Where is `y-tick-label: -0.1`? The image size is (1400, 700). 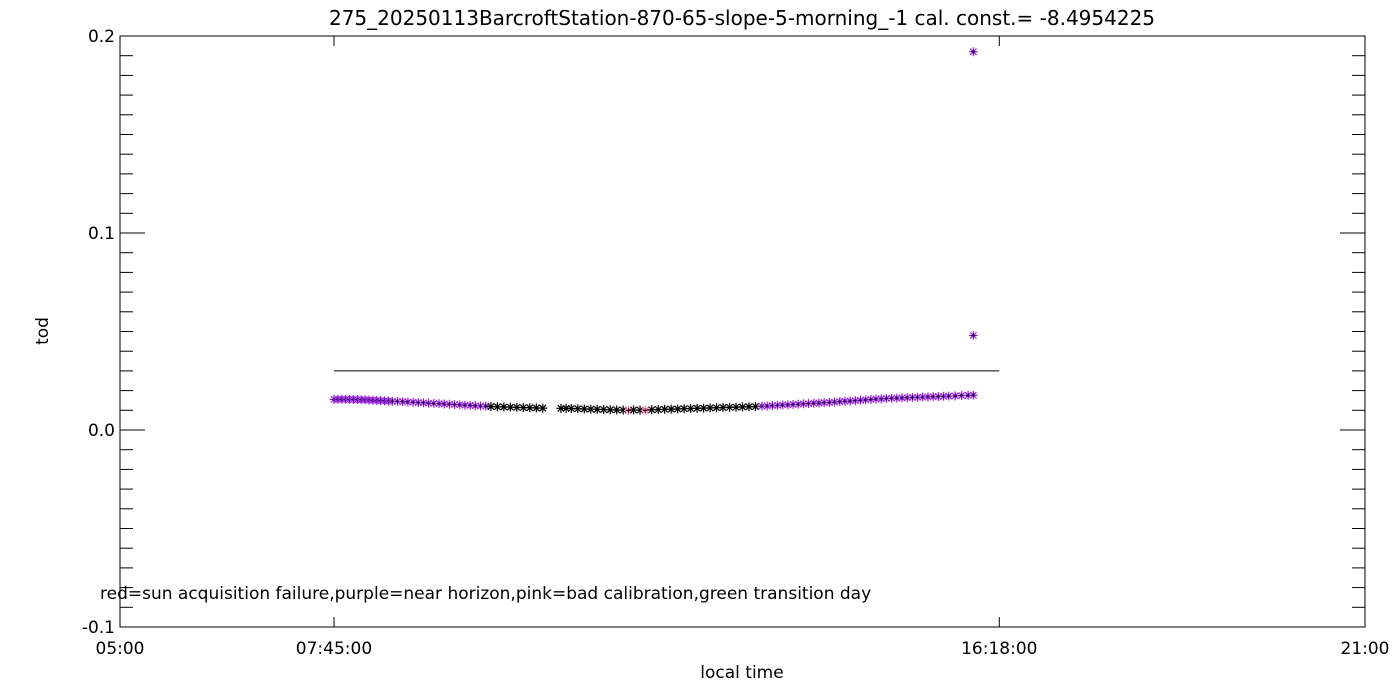 y-tick-label: -0.1 is located at coordinates (98, 628).